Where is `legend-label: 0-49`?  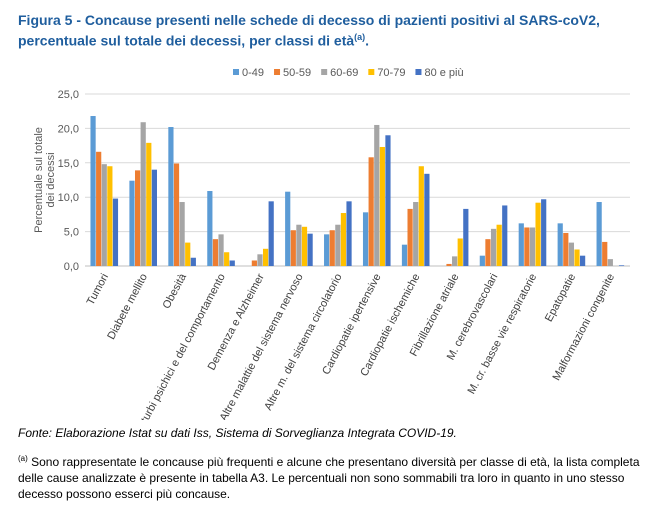
legend-label: 0-49 is located at coordinates (253, 73).